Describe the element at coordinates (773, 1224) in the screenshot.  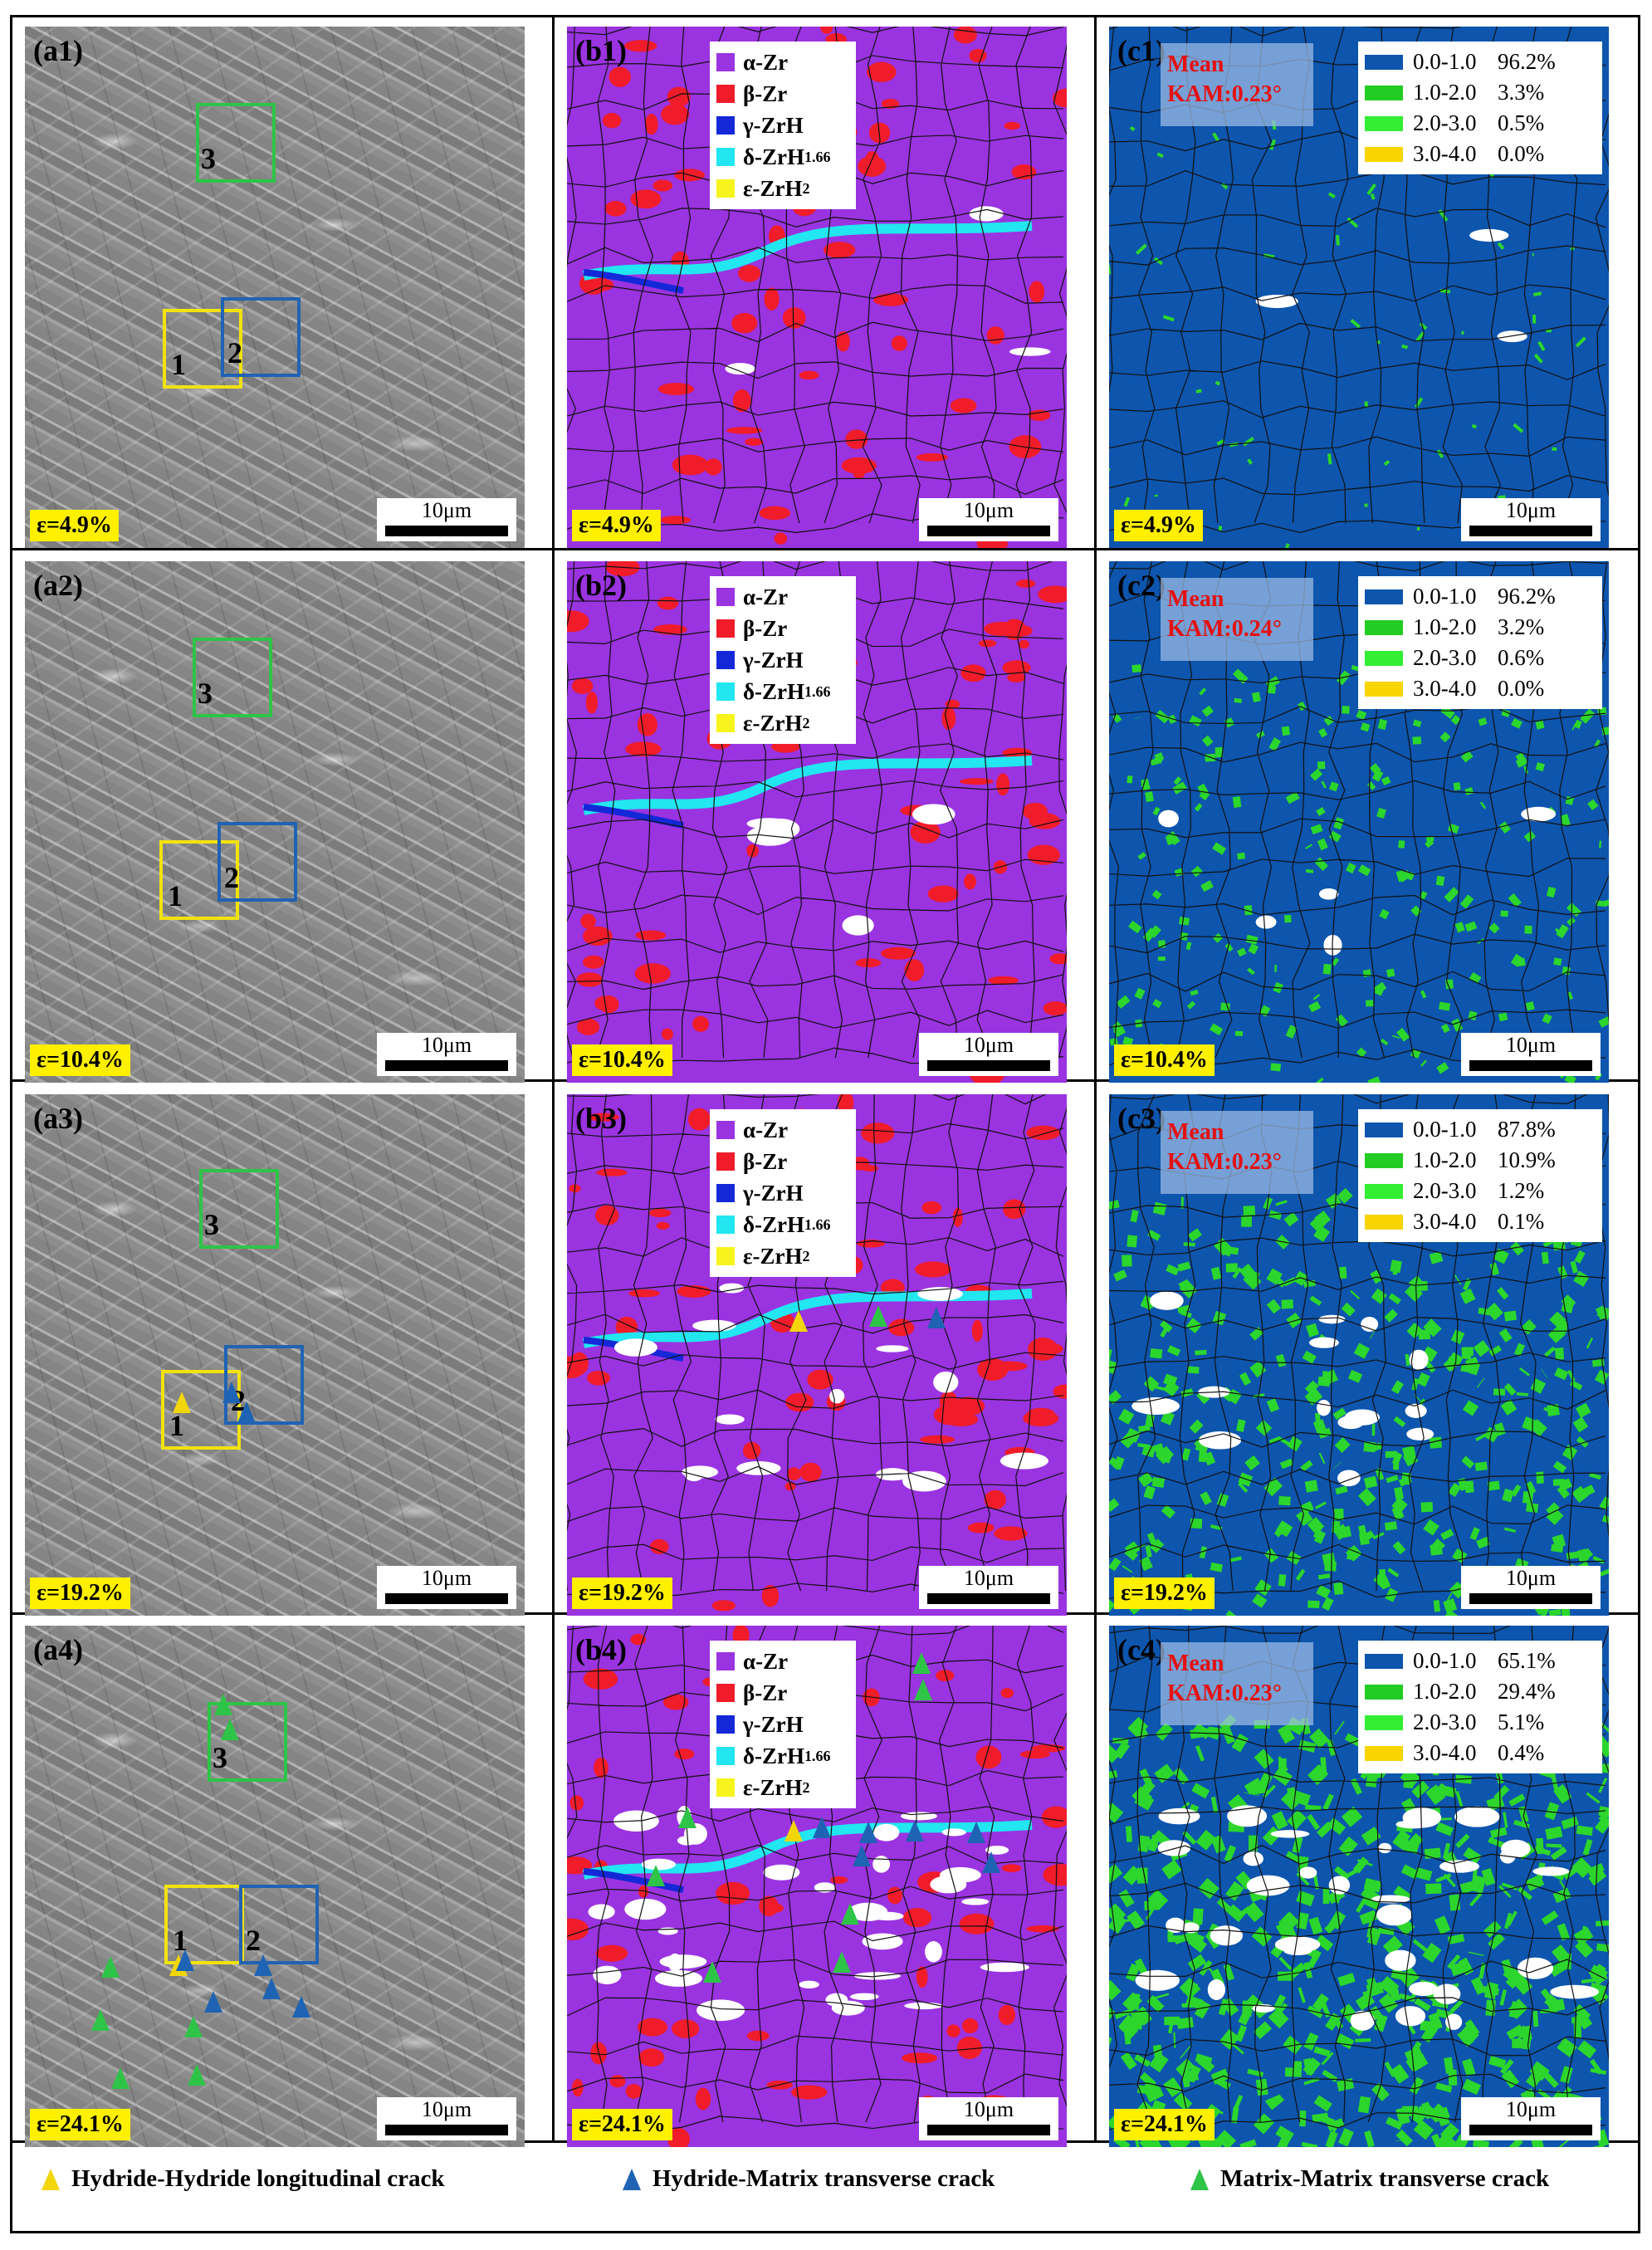
I see `phase-legend-label: δ-ZrH` at that location.